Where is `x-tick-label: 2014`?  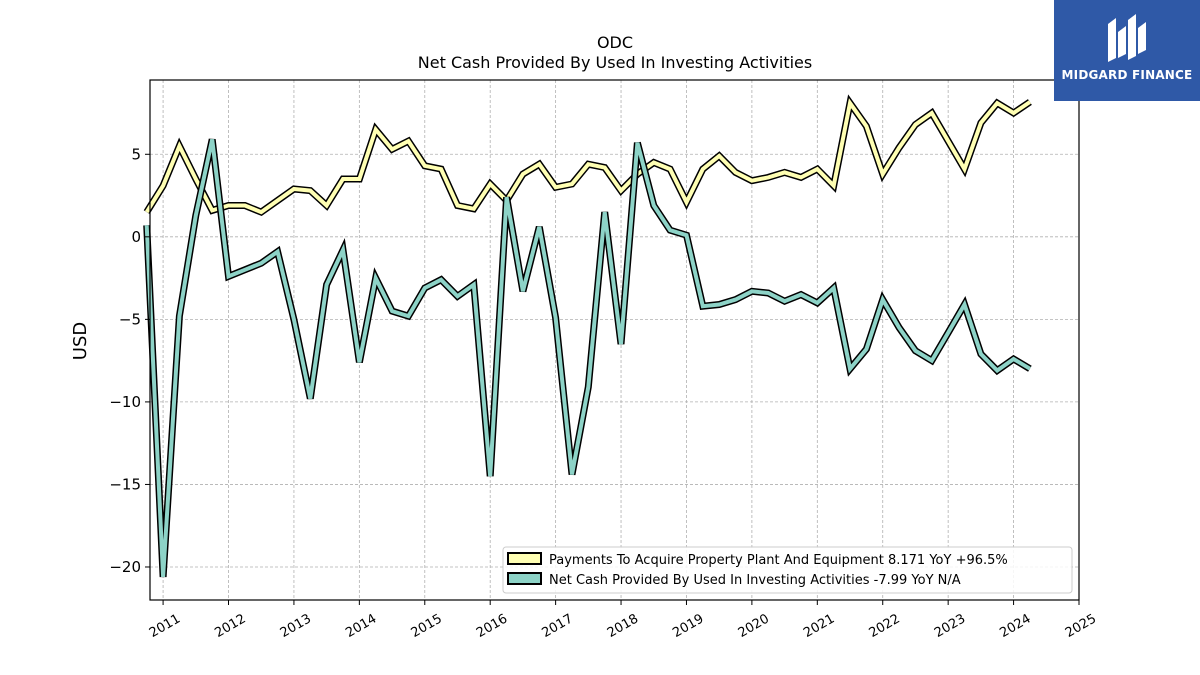
x-tick-label: 2014 is located at coordinates (361, 626).